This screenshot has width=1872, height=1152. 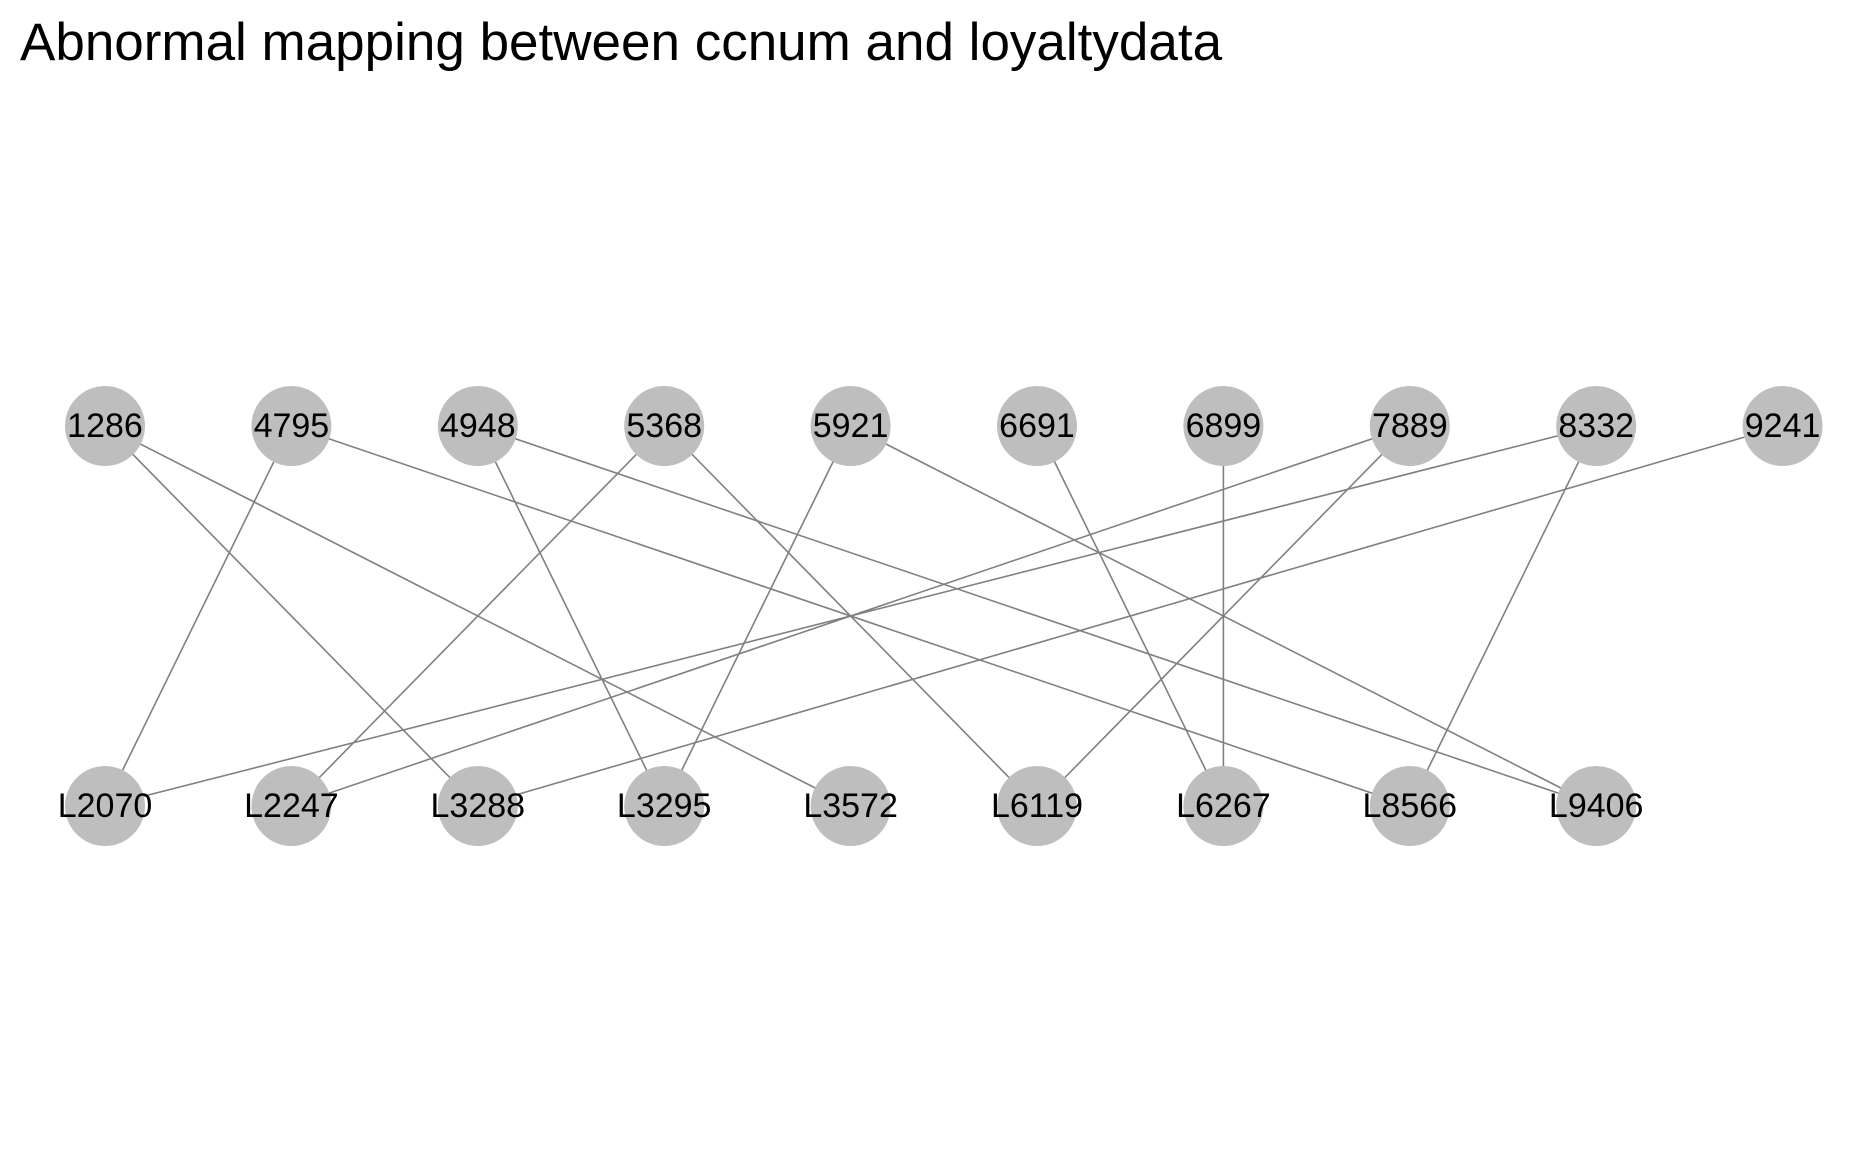 I want to click on ccnum-node-1286: 1286, so click(x=105, y=426).